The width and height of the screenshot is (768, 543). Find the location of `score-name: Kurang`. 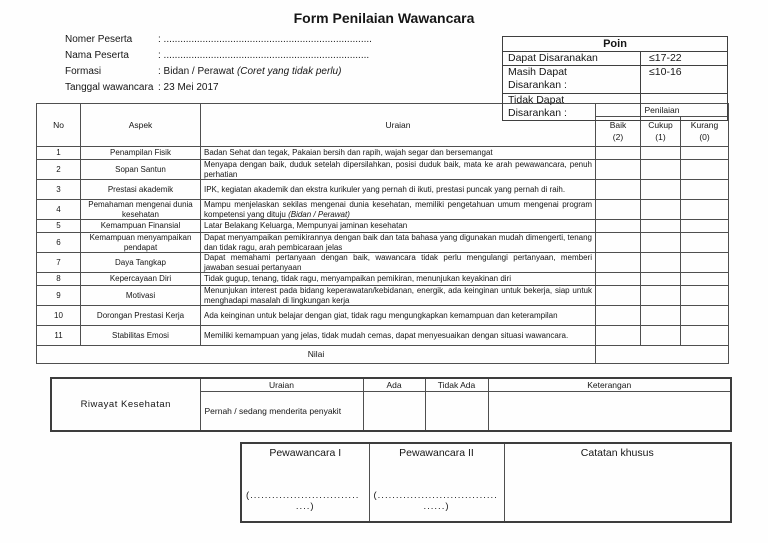

score-name: Kurang is located at coordinates (704, 125).